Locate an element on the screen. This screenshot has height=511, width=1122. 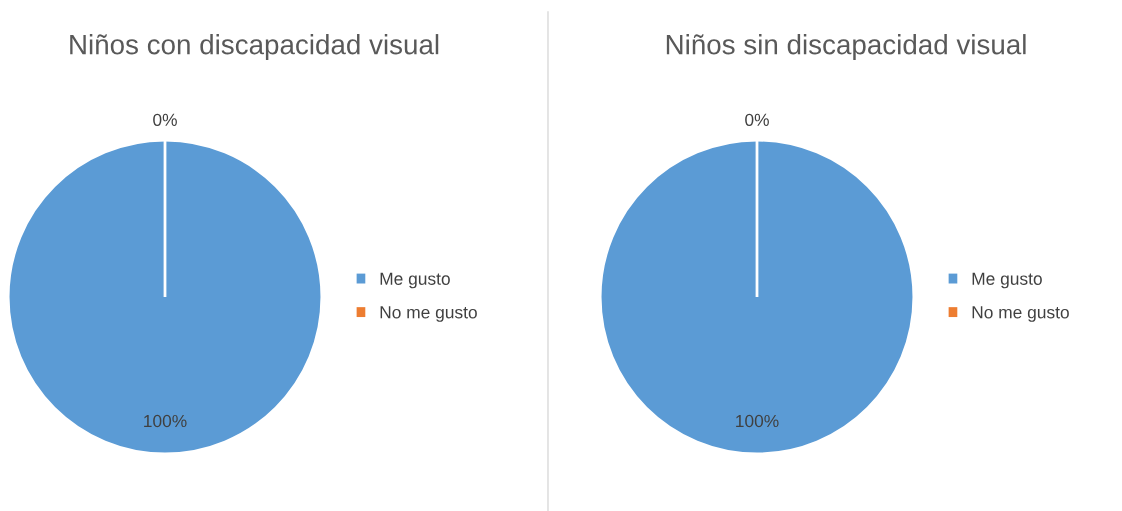
chart-title: Niños con discapacidad visual is located at coordinates (254, 47).